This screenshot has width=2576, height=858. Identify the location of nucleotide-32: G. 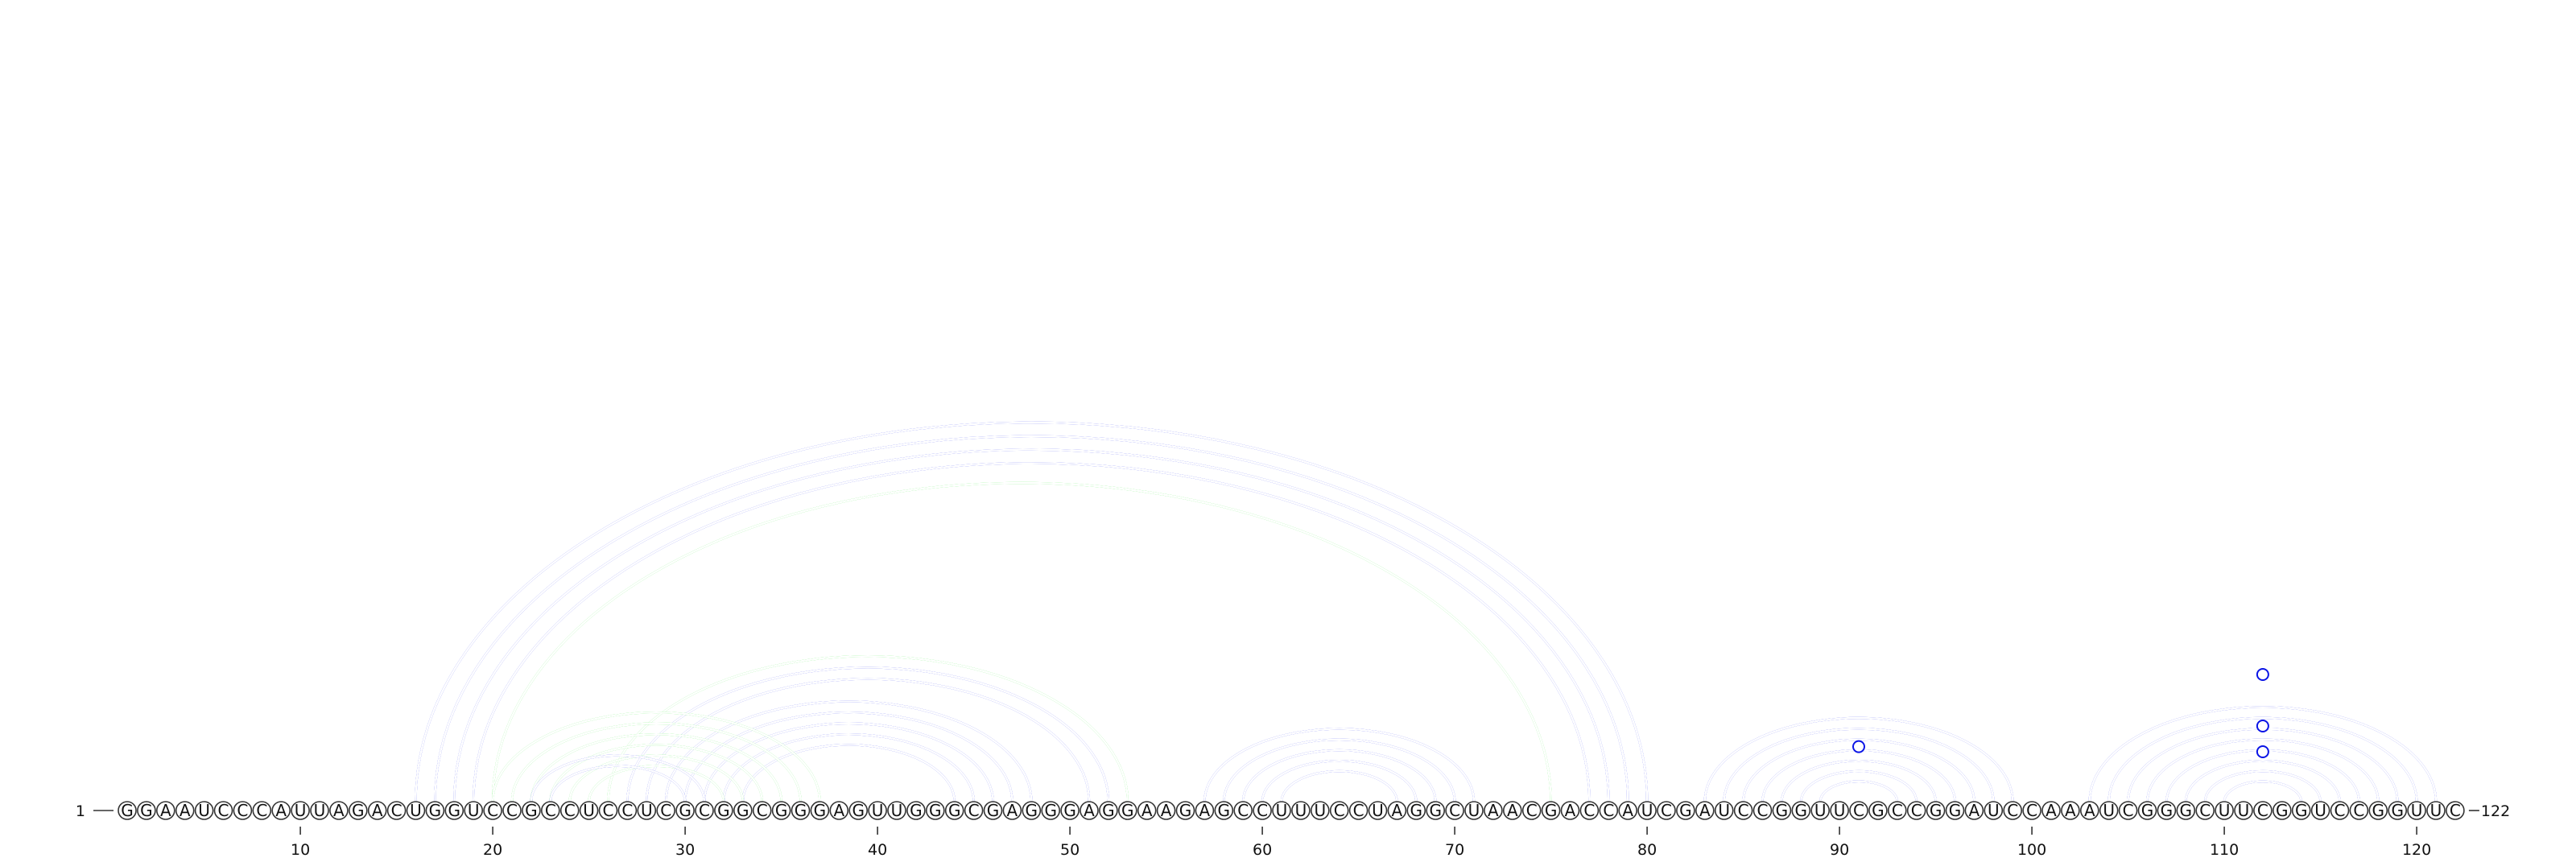
(723, 811).